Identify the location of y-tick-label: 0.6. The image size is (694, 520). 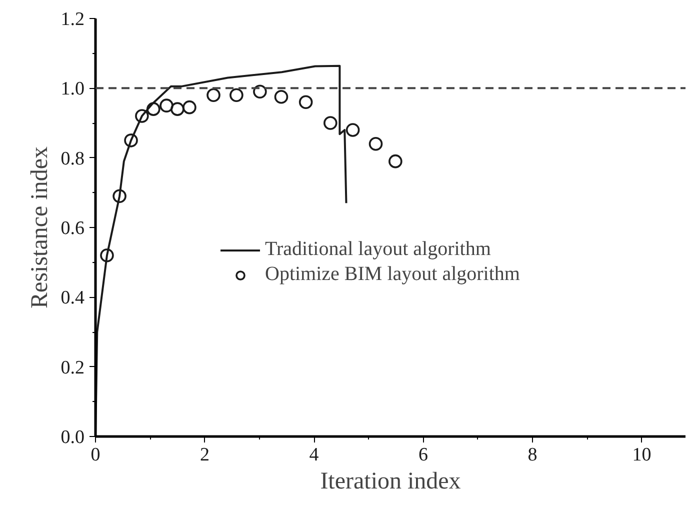
(72, 228).